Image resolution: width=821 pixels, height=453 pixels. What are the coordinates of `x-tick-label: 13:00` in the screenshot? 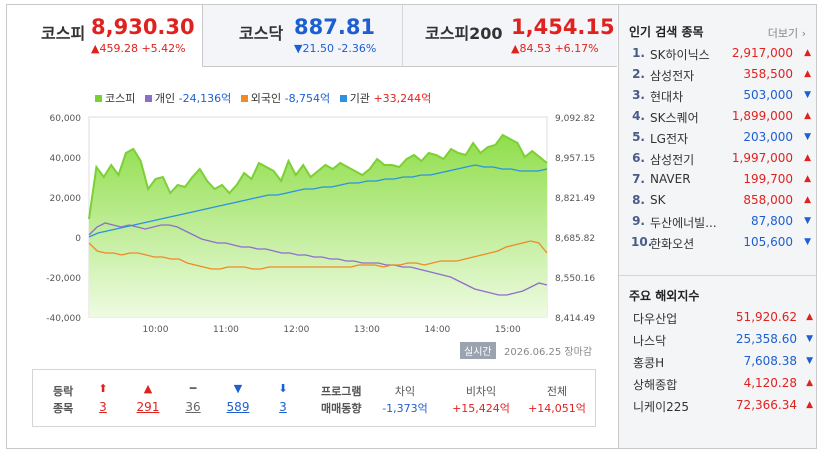 It's located at (367, 330).